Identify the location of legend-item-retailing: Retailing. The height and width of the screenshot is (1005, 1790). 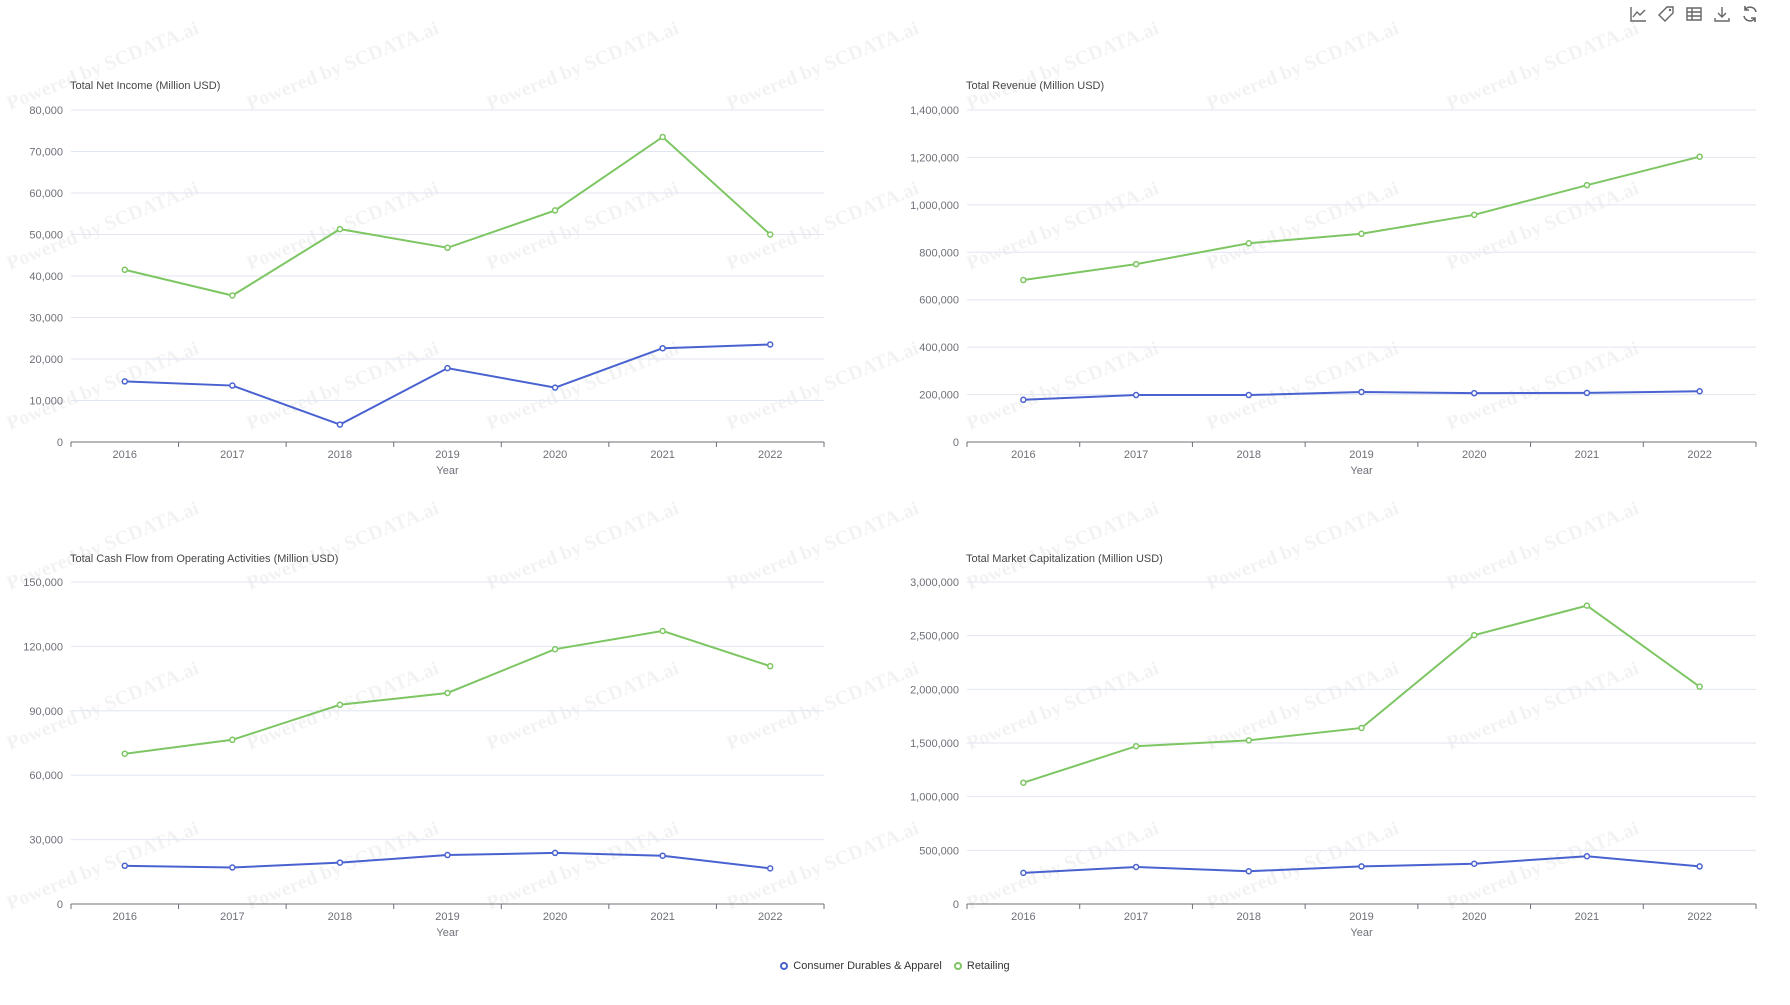
(981, 966).